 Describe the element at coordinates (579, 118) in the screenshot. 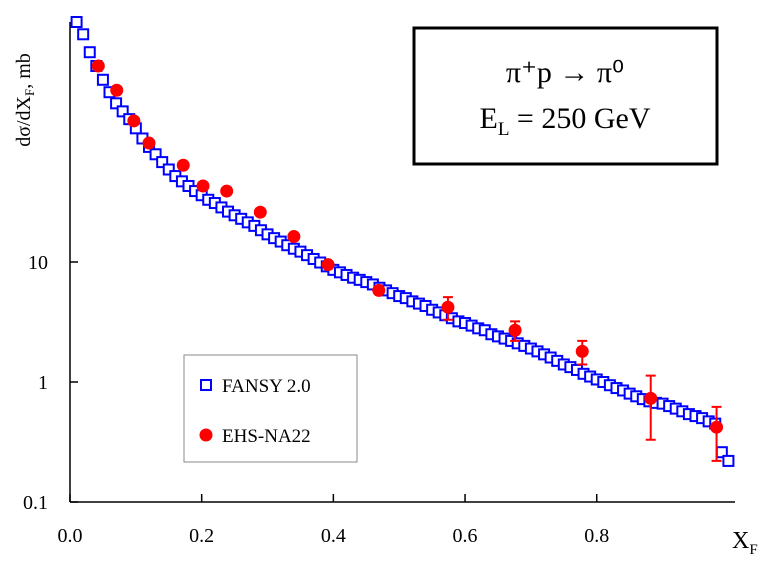

I see `annotation-rest: = 250 GeV` at that location.